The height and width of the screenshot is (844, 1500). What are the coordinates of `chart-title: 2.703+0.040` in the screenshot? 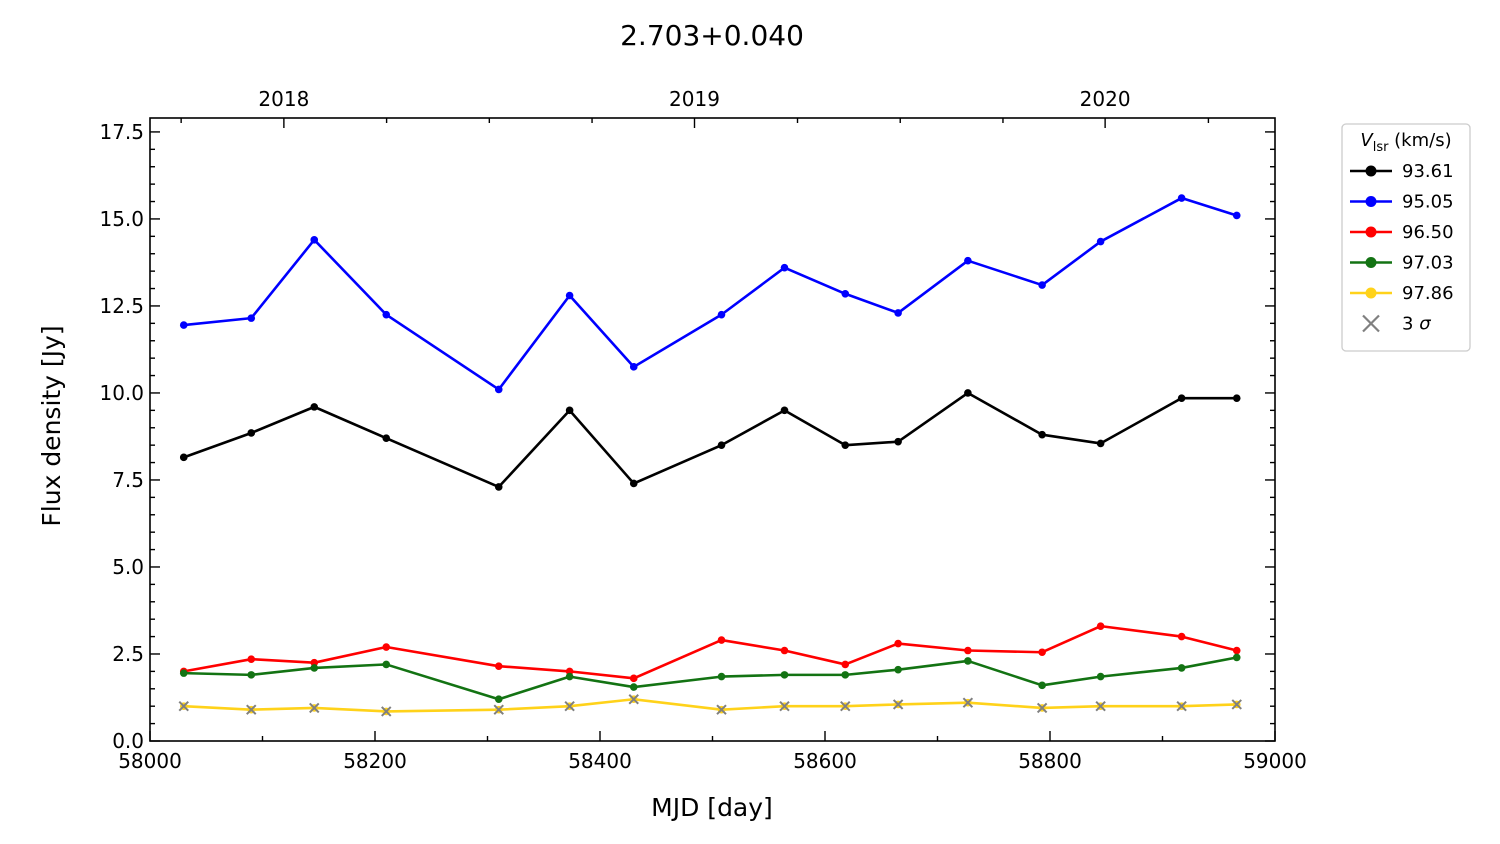 It's located at (712, 35).